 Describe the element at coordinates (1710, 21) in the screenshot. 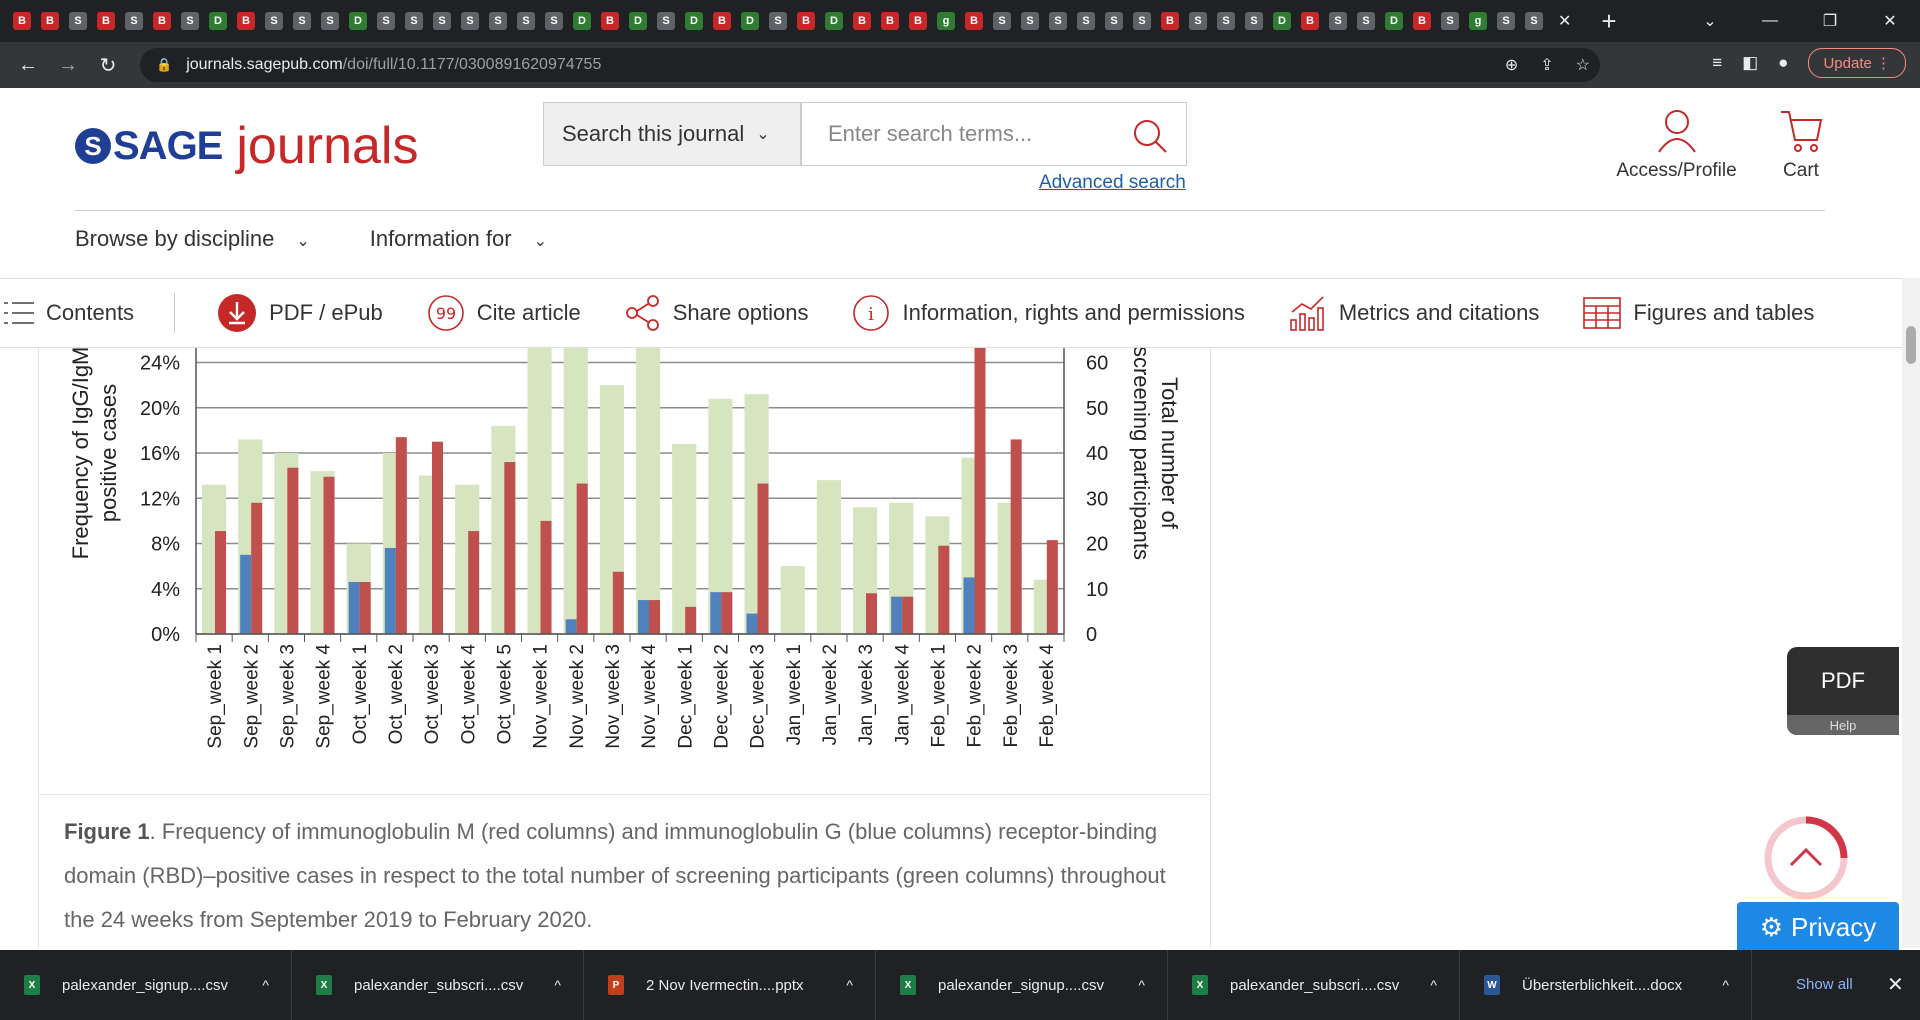

I see `tab-search-icon: ⌄` at that location.